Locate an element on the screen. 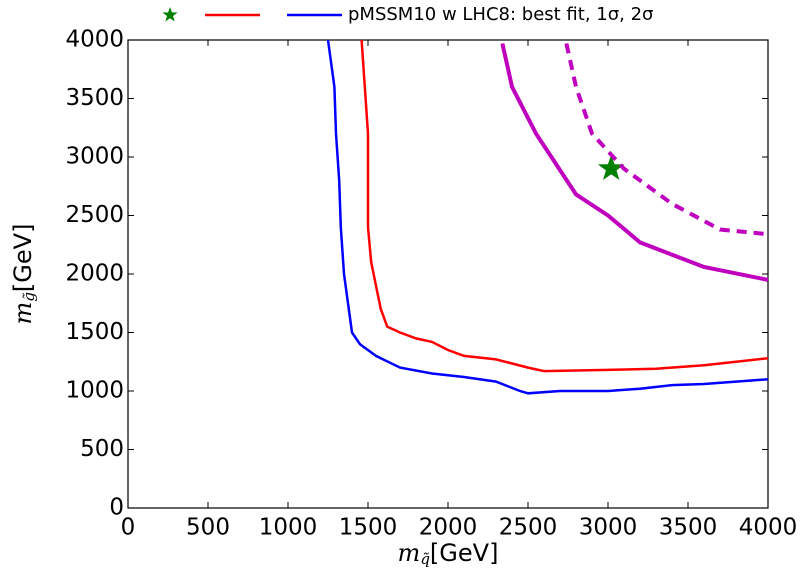  y-tick-label: 2500 is located at coordinates (94, 215).